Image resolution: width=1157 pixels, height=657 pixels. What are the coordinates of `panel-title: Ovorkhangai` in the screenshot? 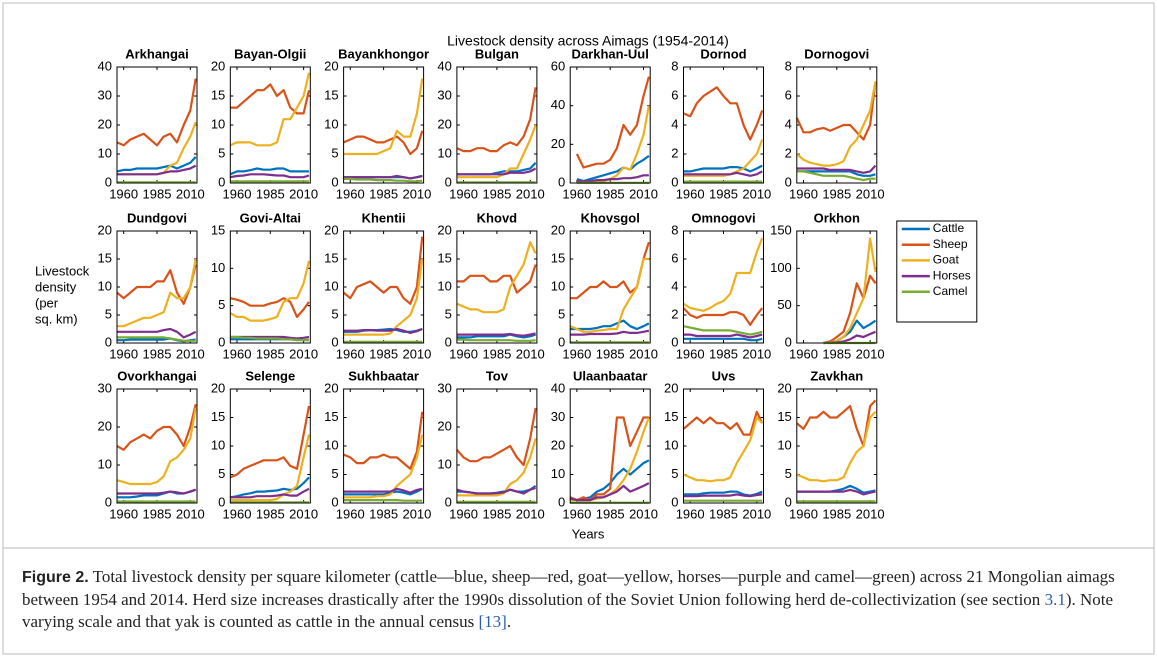 It's located at (156, 375).